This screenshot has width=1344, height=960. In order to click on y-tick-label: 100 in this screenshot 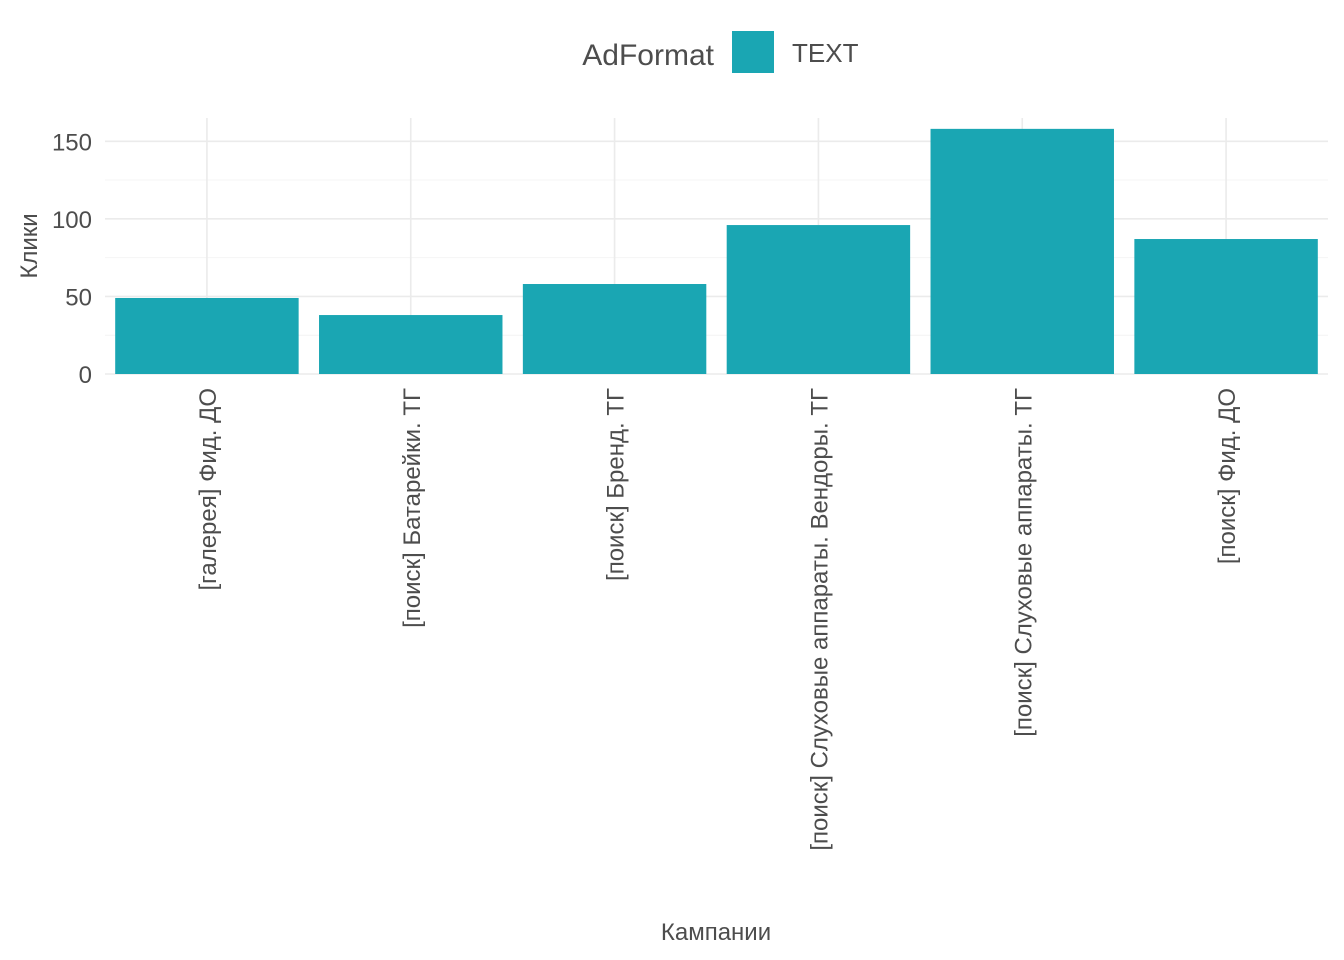, I will do `click(72, 220)`.